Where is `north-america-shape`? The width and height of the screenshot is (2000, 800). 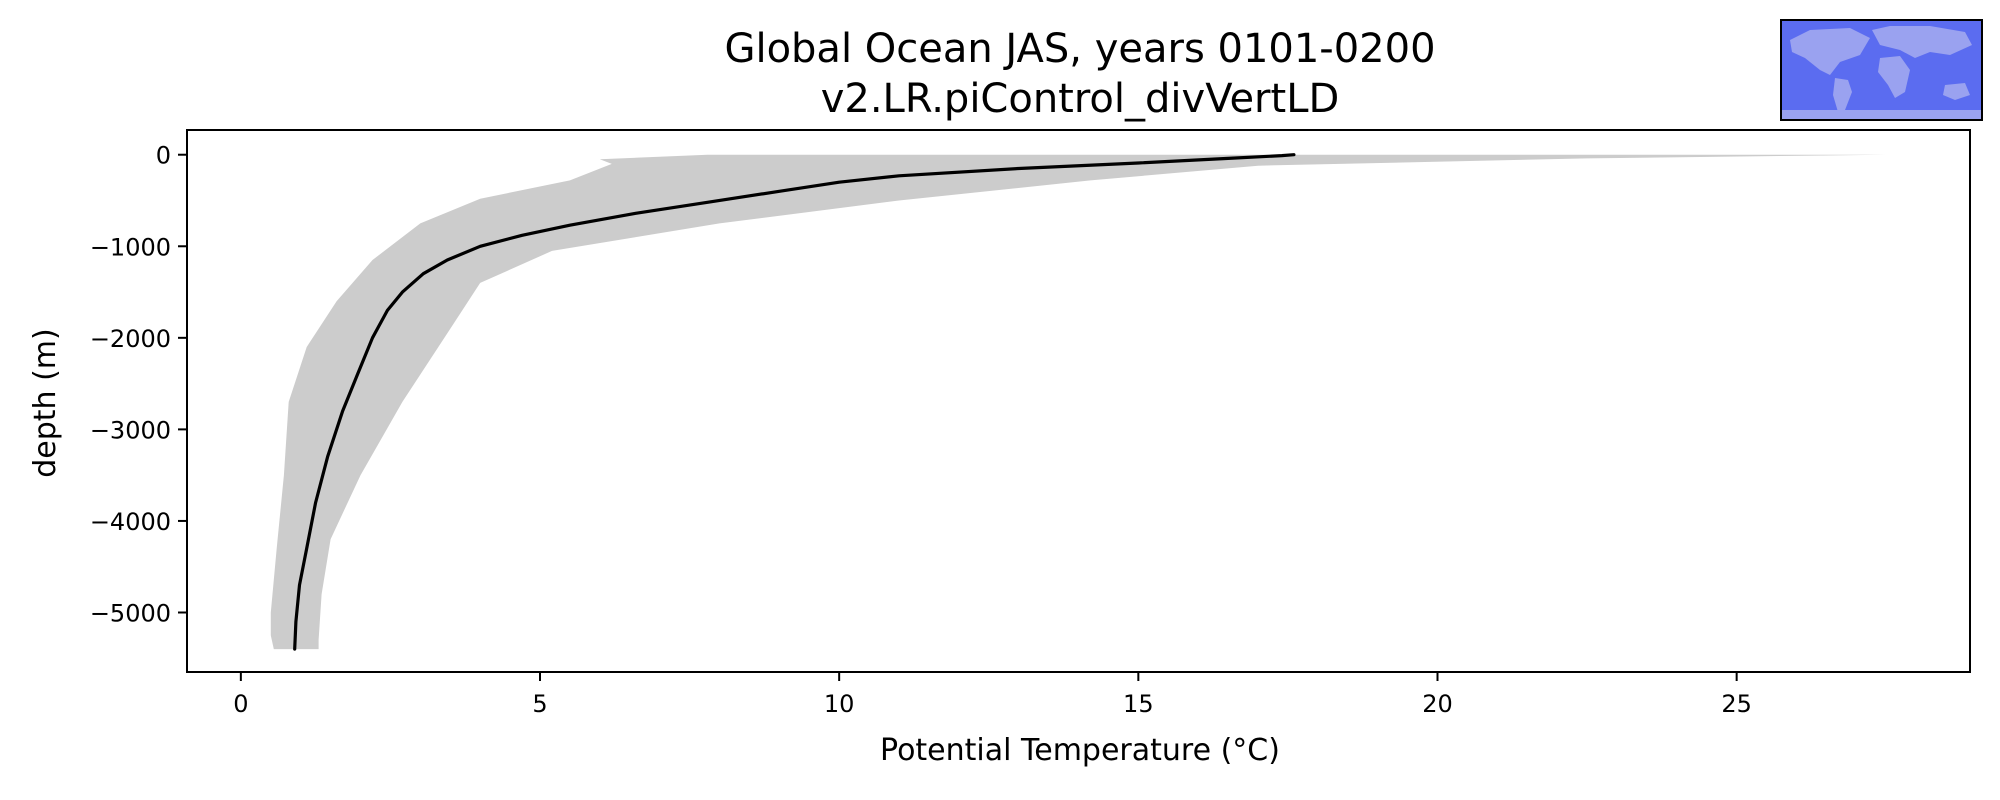 north-america-shape is located at coordinates (1830, 51).